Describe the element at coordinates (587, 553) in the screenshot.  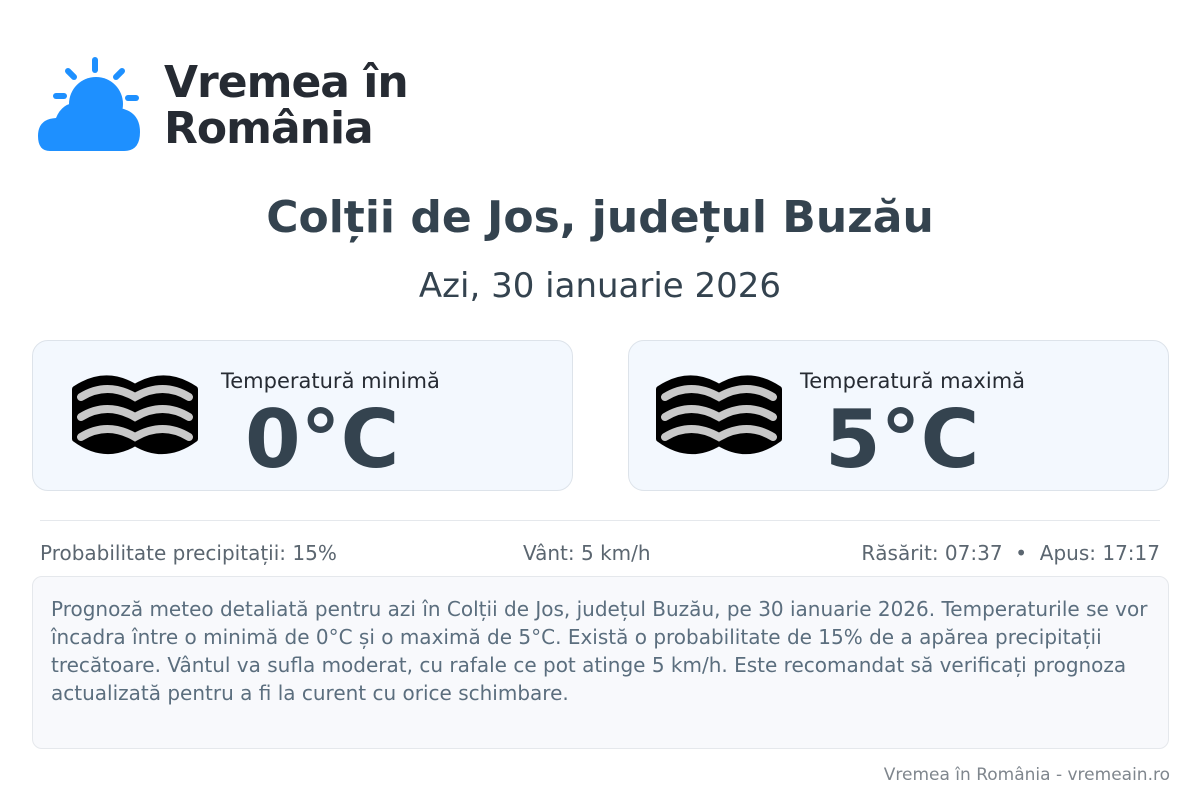
I see `wind-stat: Vânt: 5 km/h` at that location.